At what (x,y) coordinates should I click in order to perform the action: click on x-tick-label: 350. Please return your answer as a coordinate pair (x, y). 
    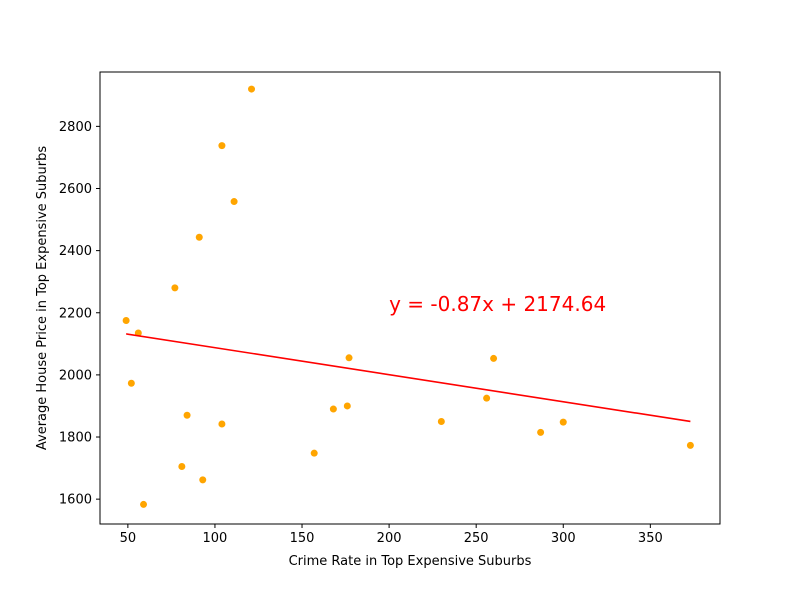
    Looking at the image, I should click on (650, 538).